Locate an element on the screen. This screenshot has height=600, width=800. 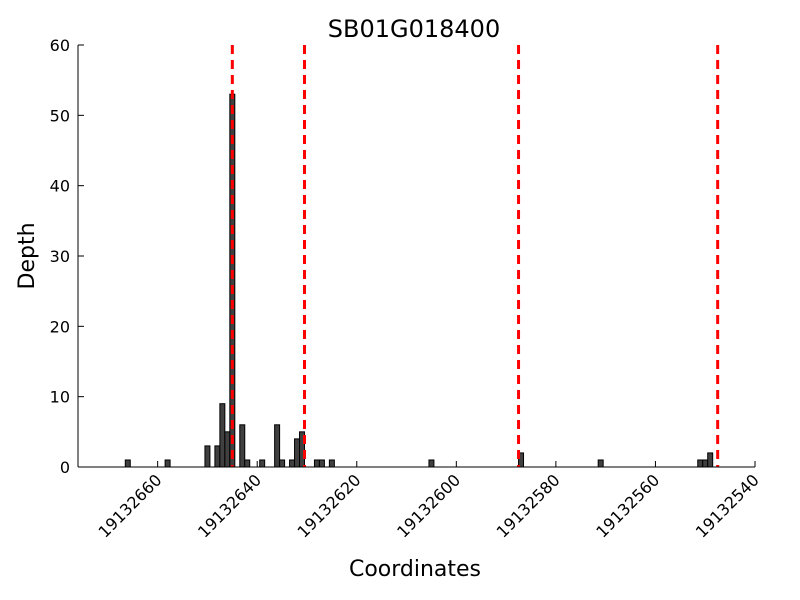
y-tick-label-4: 40 is located at coordinates (60, 186).